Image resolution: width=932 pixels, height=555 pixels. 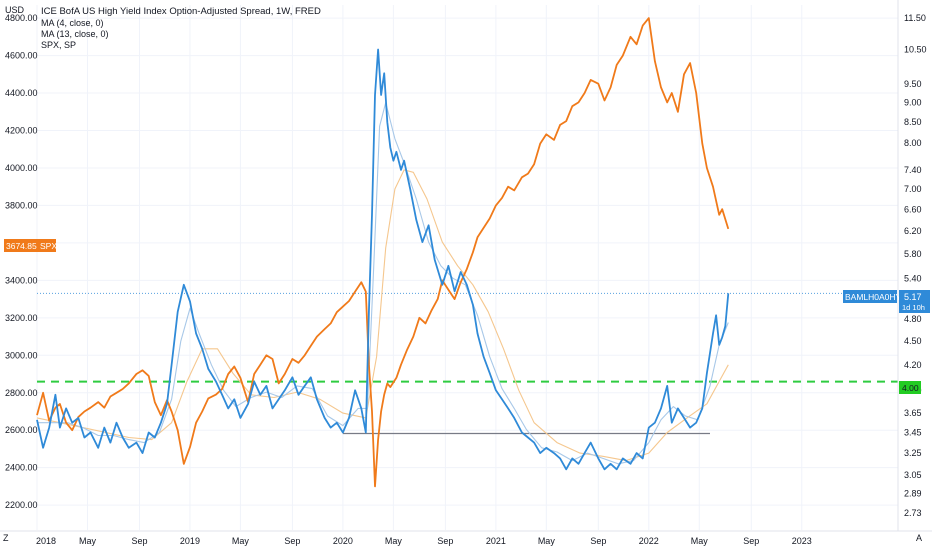 I want to click on right-tick-label: 9.00, so click(x=913, y=103).